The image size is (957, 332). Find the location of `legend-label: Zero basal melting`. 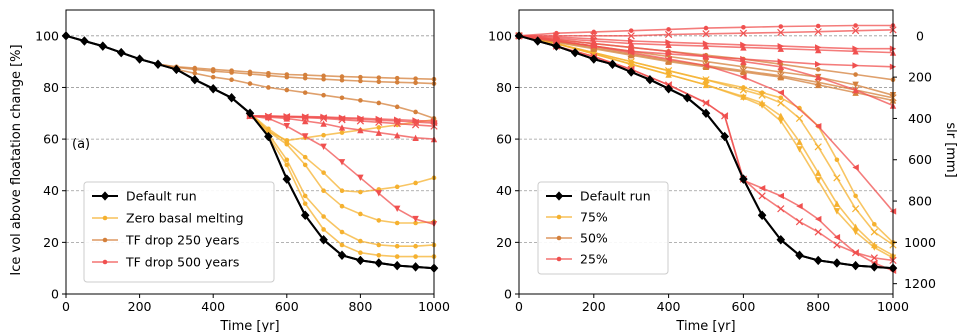

legend-label: Zero basal melting is located at coordinates (185, 218).